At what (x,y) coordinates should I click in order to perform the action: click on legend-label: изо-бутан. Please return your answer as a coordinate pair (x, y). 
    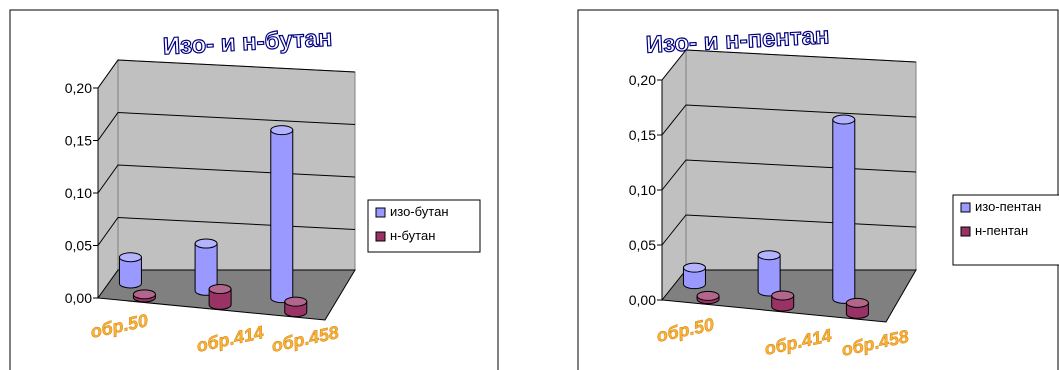
    Looking at the image, I should click on (419, 211).